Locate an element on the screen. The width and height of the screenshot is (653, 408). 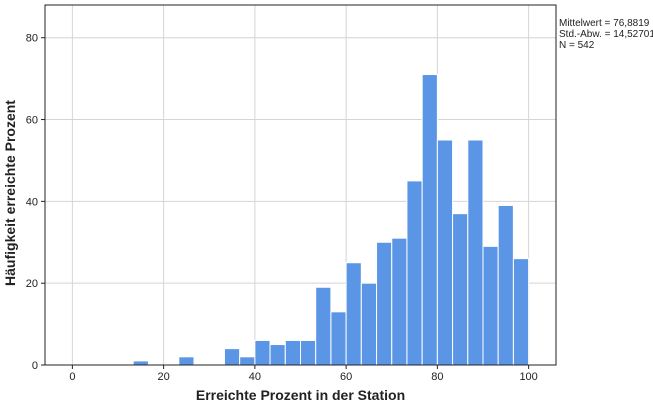
x-tick-label: 40 is located at coordinates (255, 377).